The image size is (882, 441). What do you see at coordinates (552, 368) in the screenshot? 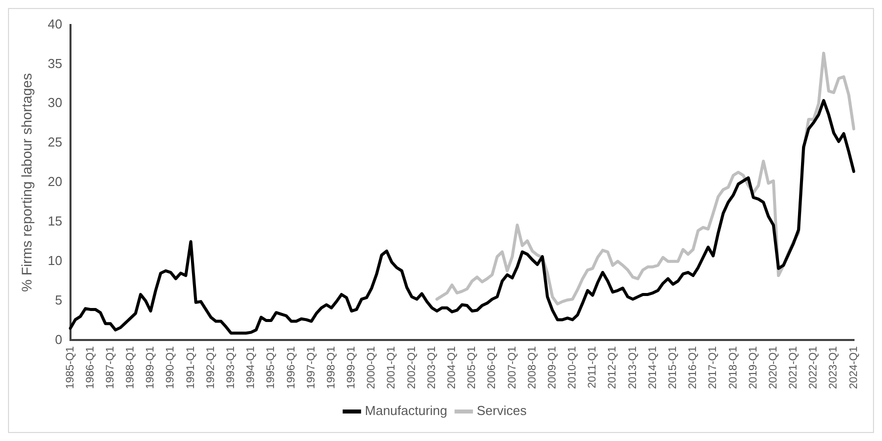
I see `x-tick-label: 2009-Q1` at bounding box center [552, 368].